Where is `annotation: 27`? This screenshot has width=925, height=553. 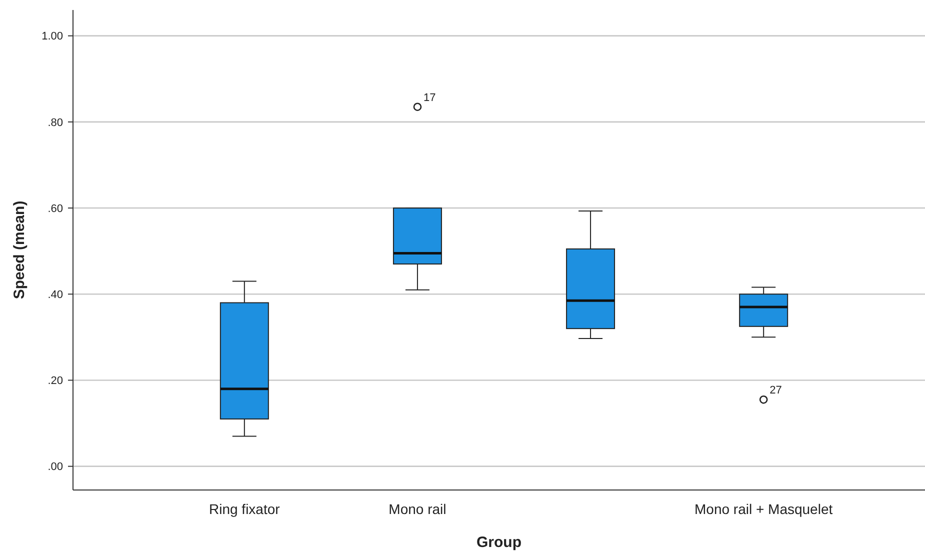 annotation: 27 is located at coordinates (776, 390).